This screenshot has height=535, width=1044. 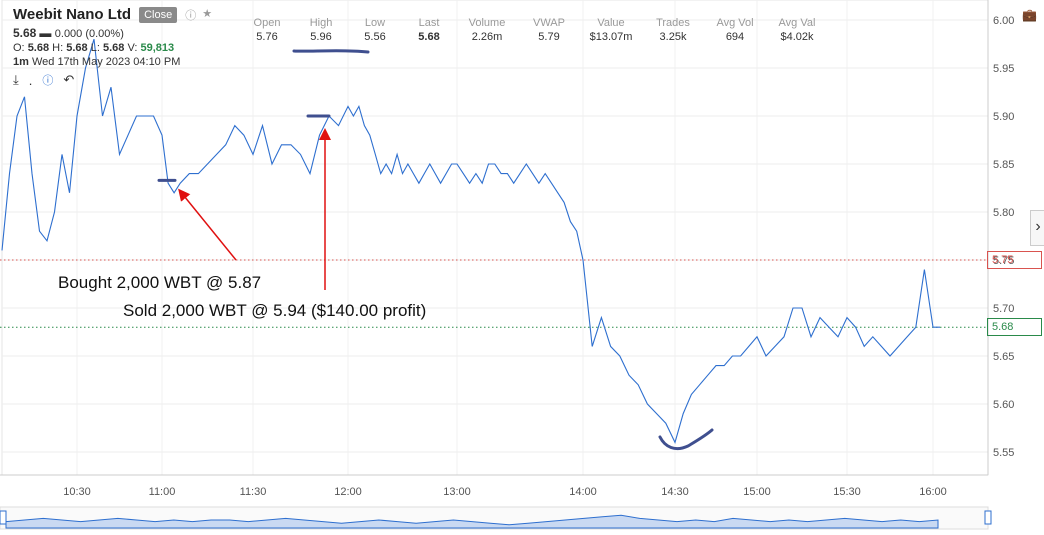 I want to click on x-tick-label: 10:30, so click(x=77, y=492).